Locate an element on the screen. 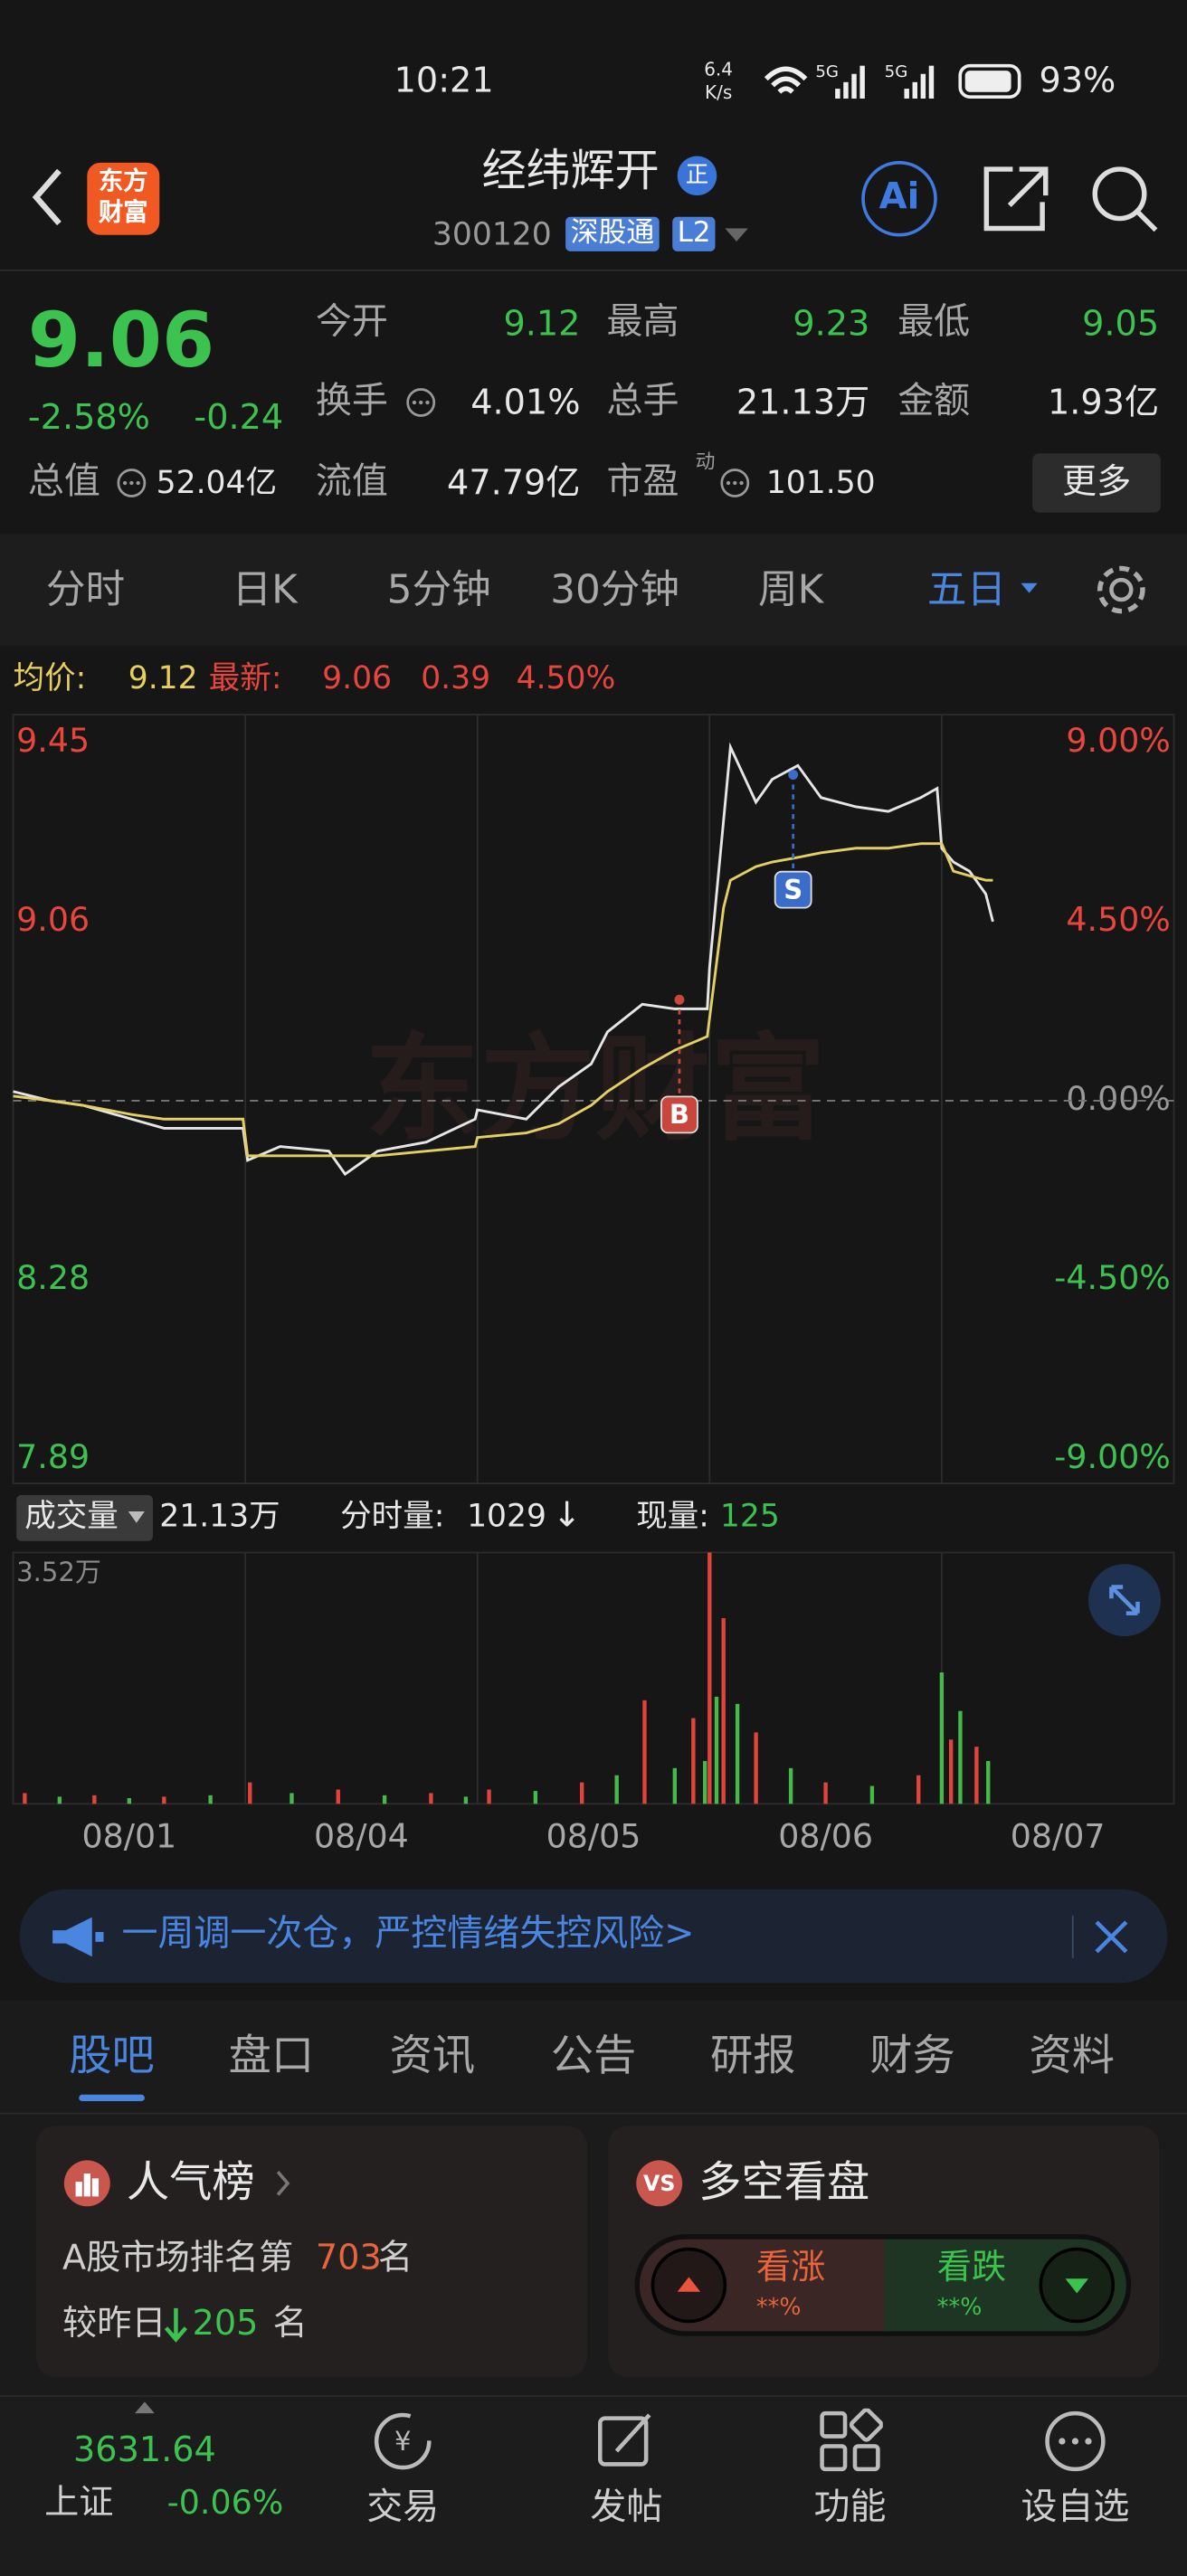  cmp-prefix: 较昨日 is located at coordinates (114, 2323).